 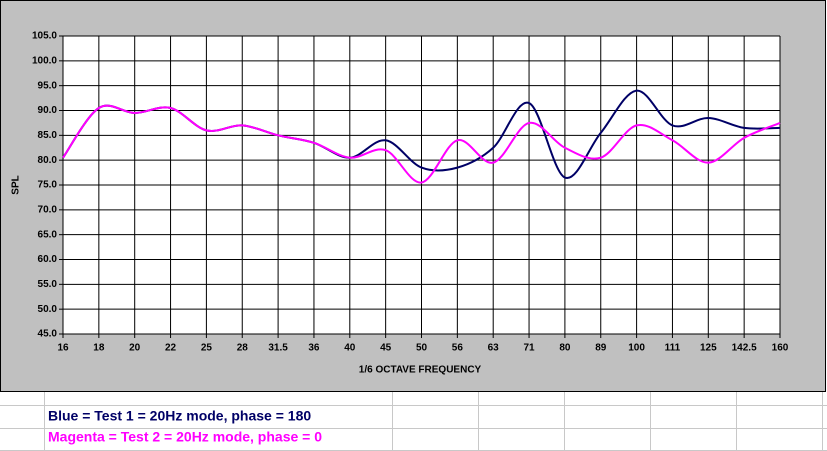 I want to click on y-axis-title: SPL, so click(x=16, y=184).